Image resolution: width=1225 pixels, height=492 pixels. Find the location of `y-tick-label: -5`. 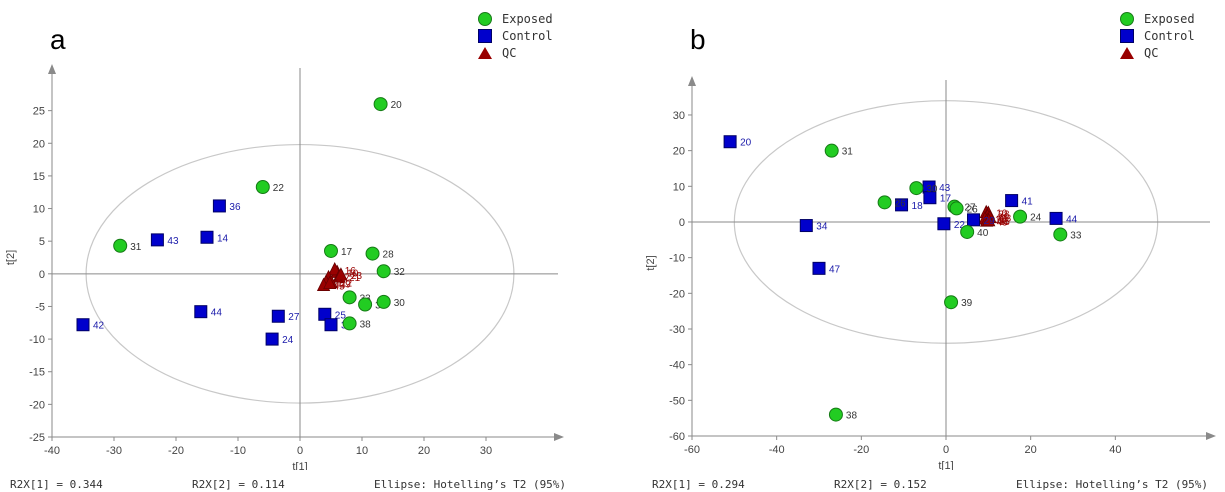

y-tick-label: -5 is located at coordinates (40, 307).